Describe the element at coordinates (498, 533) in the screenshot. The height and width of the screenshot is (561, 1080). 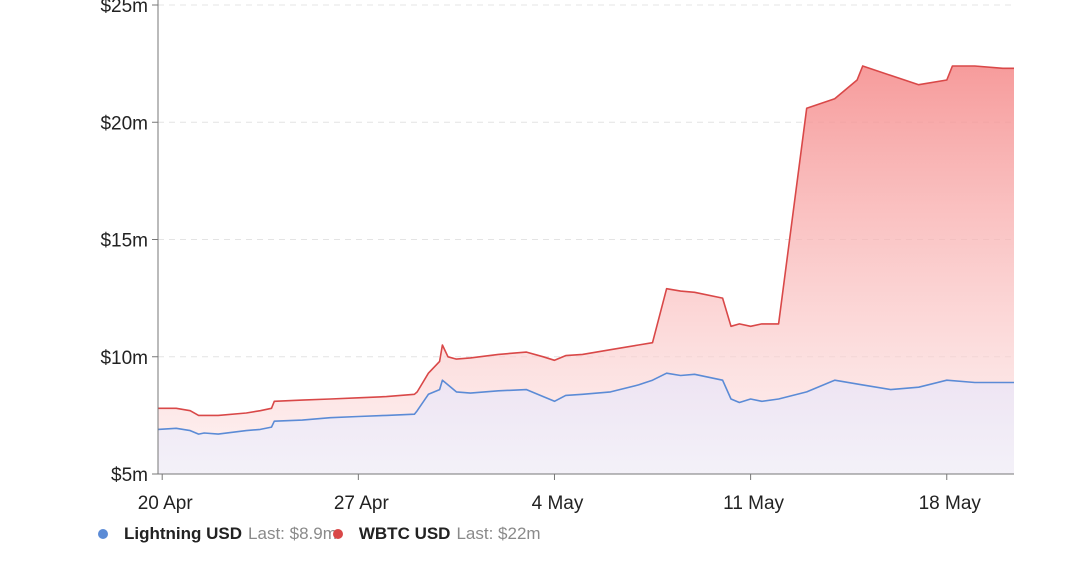
I see `legend-last-value: Last: $22m` at that location.